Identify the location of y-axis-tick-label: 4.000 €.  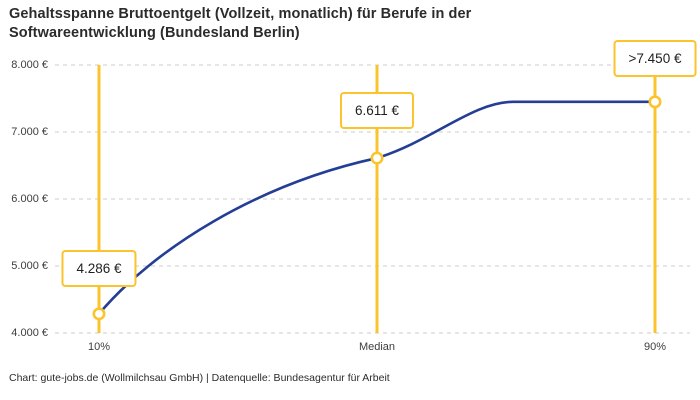
(29, 333).